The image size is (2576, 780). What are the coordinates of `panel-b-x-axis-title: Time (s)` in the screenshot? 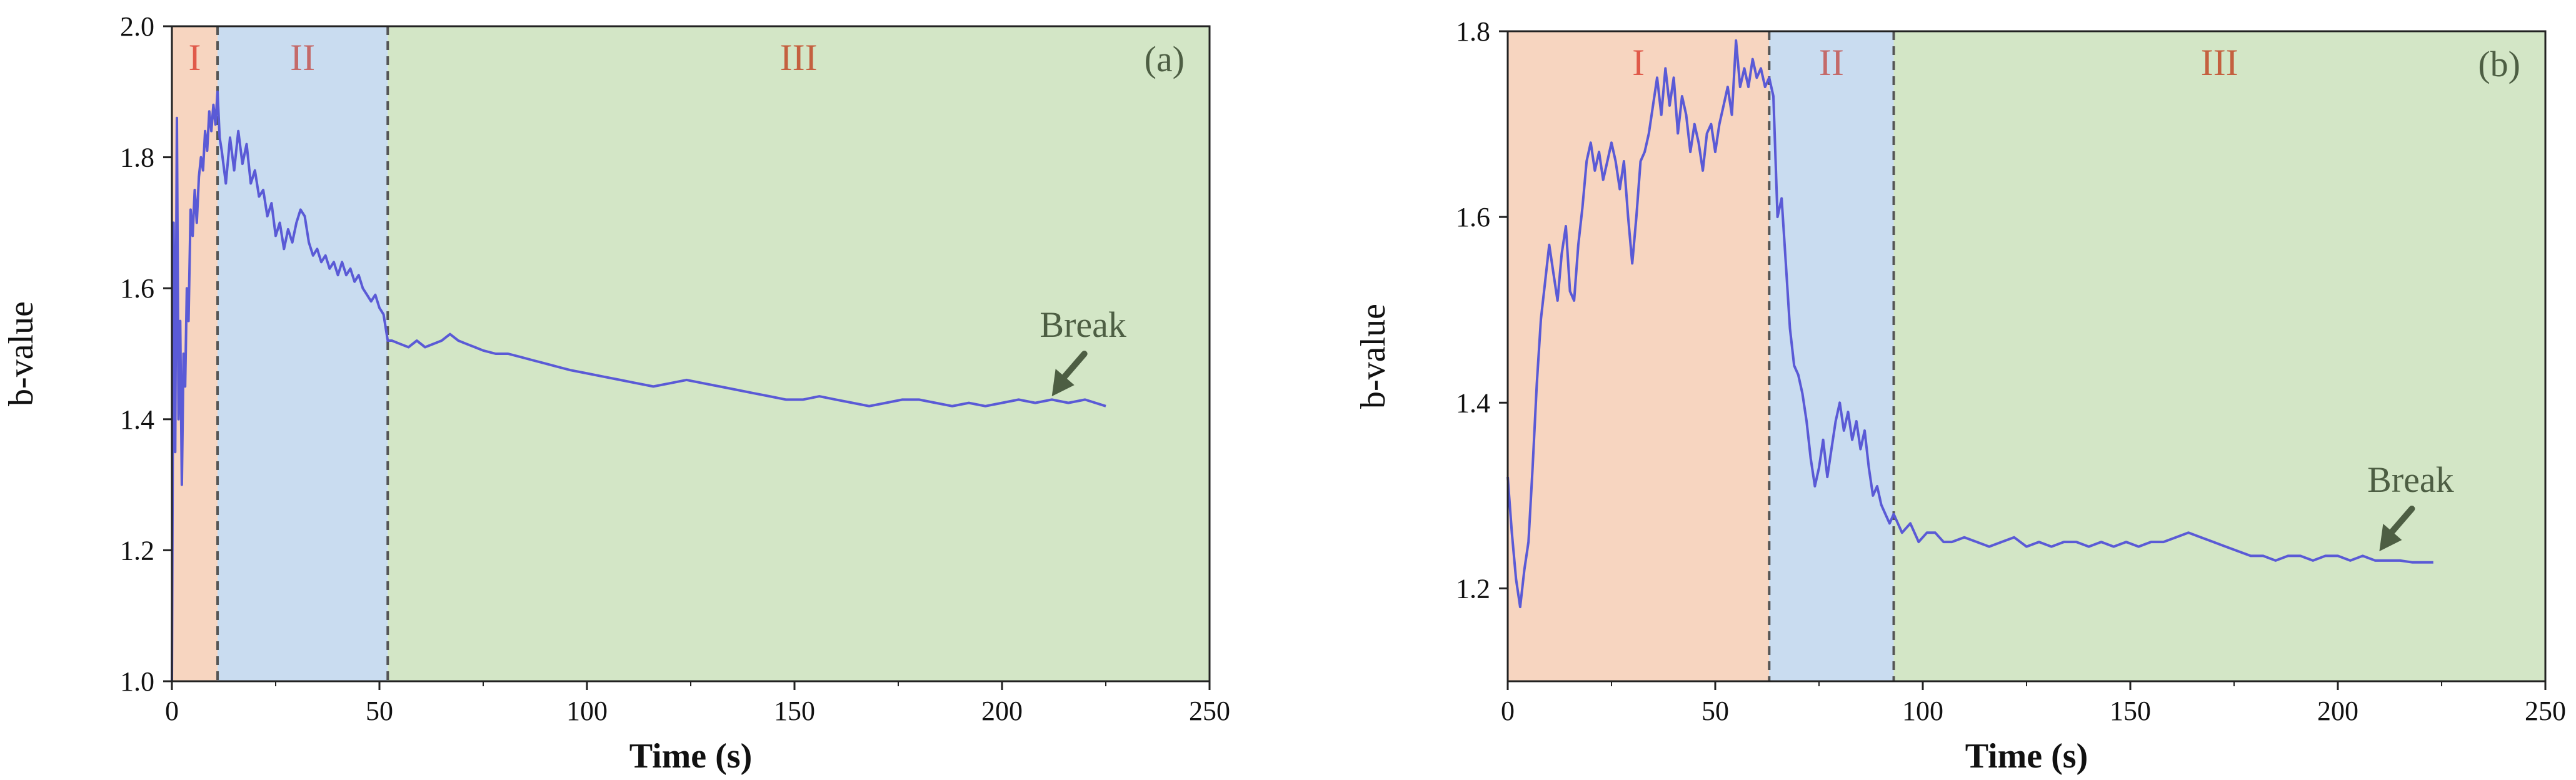 It's located at (2026, 756).